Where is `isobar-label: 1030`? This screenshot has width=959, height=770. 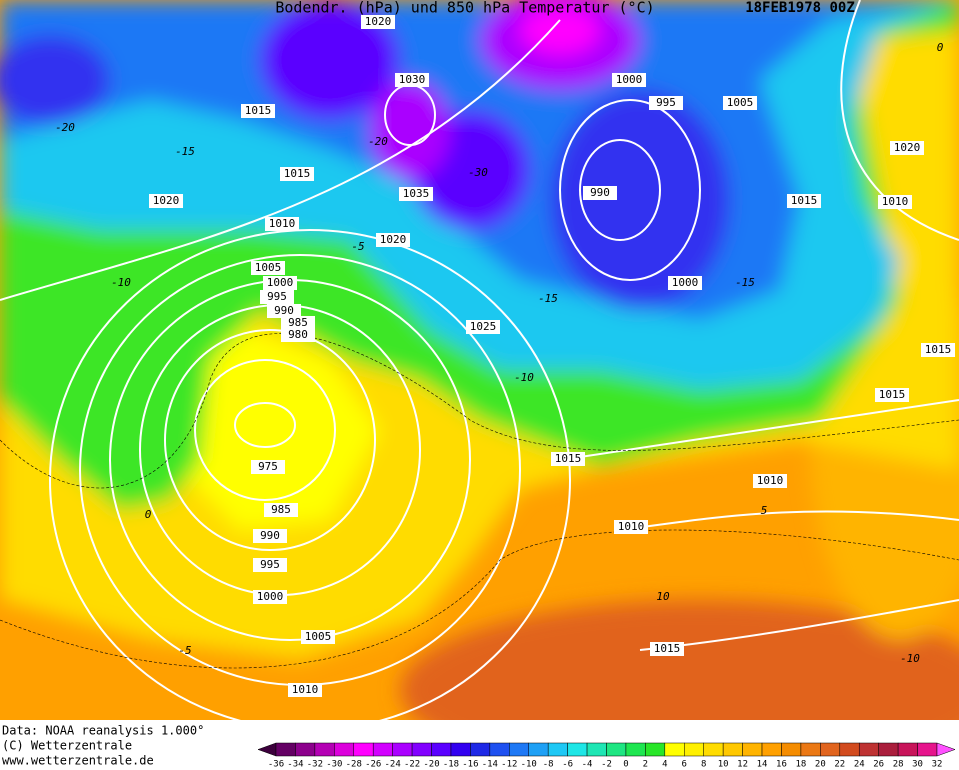 isobar-label: 1030 is located at coordinates (412, 79).